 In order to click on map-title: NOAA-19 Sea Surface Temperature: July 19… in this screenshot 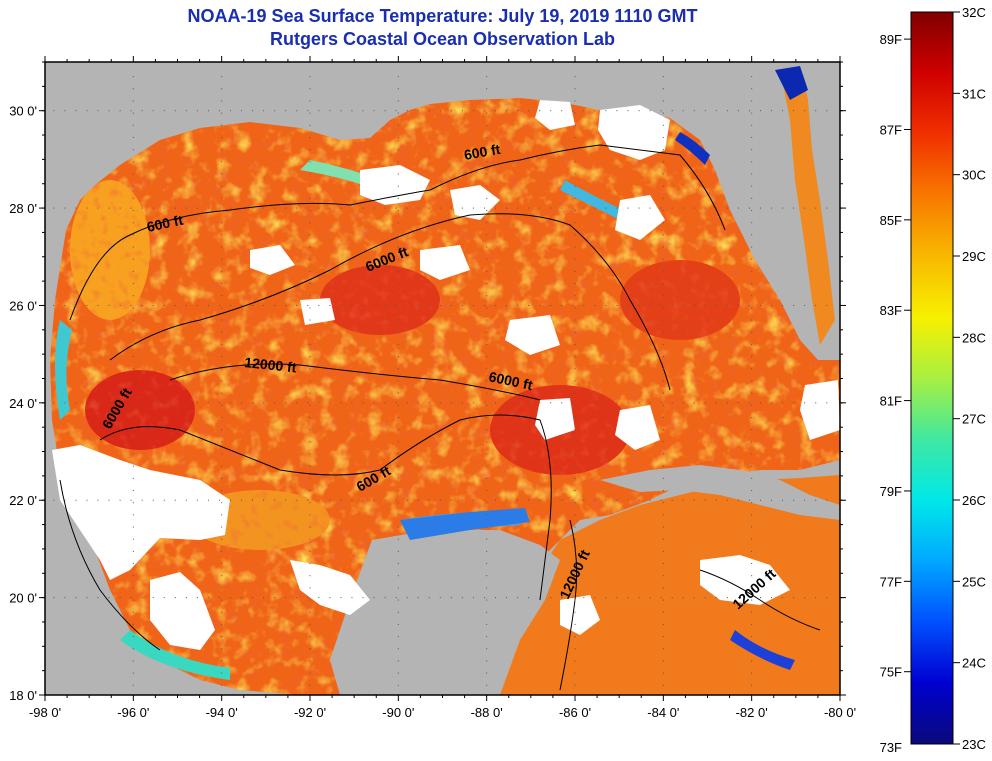, I will do `click(442, 16)`.